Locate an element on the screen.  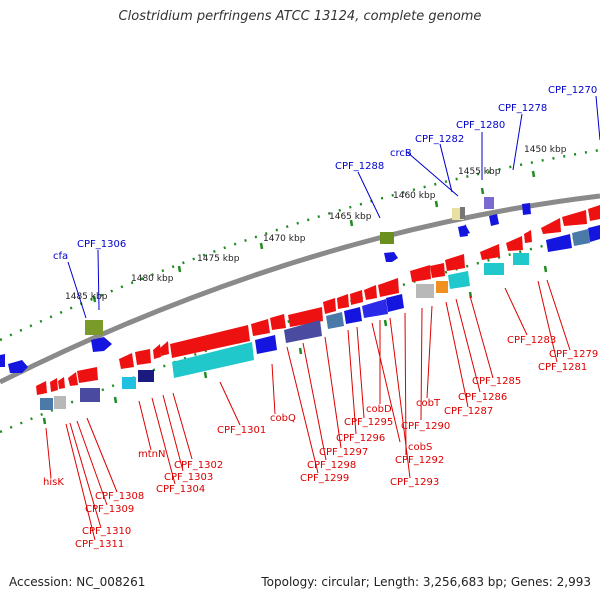
gene-cds-m is located at coordinates (425, 291).